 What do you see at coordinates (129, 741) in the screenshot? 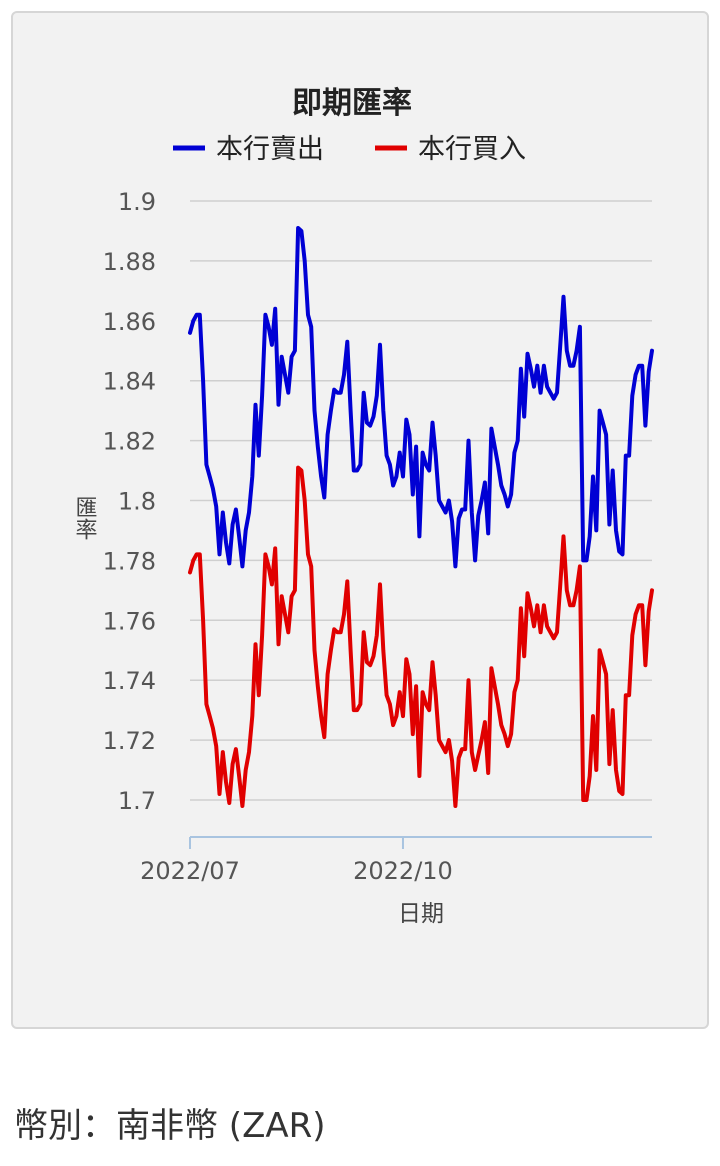
I see `y-tick-label: 1.72` at bounding box center [129, 741].